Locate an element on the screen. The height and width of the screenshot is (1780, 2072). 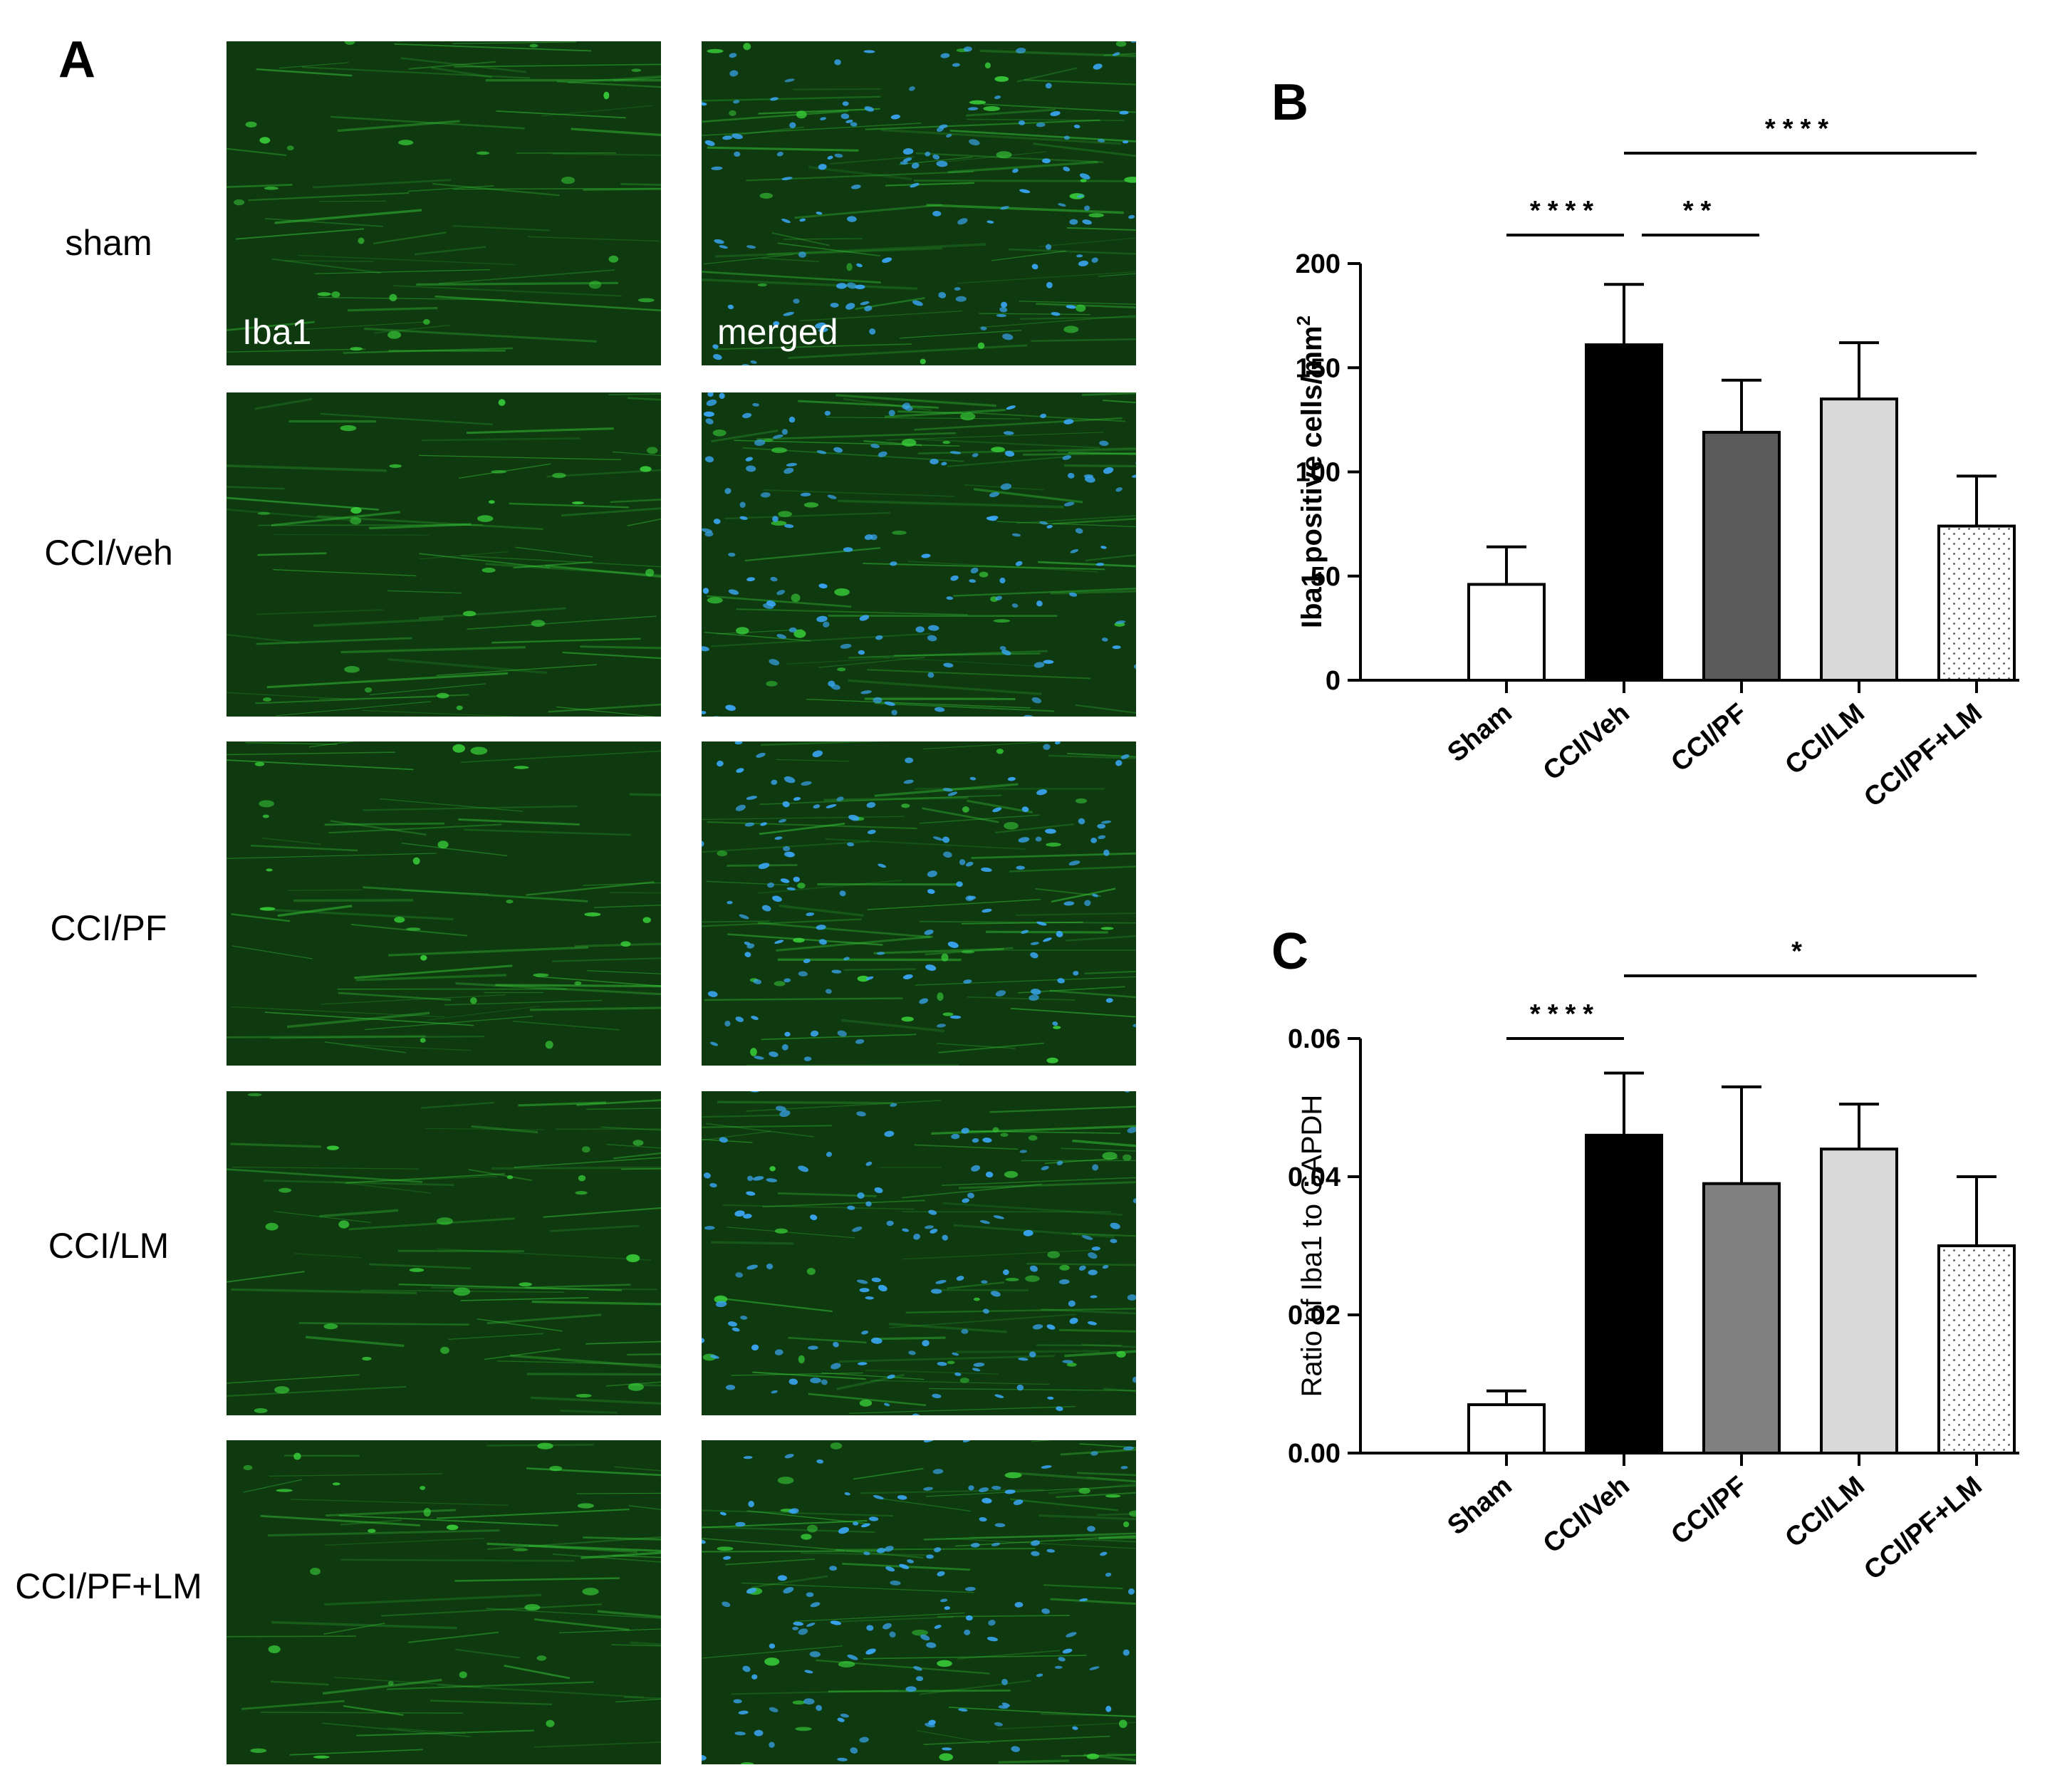
panel-label-b: B is located at coordinates (1289, 102).